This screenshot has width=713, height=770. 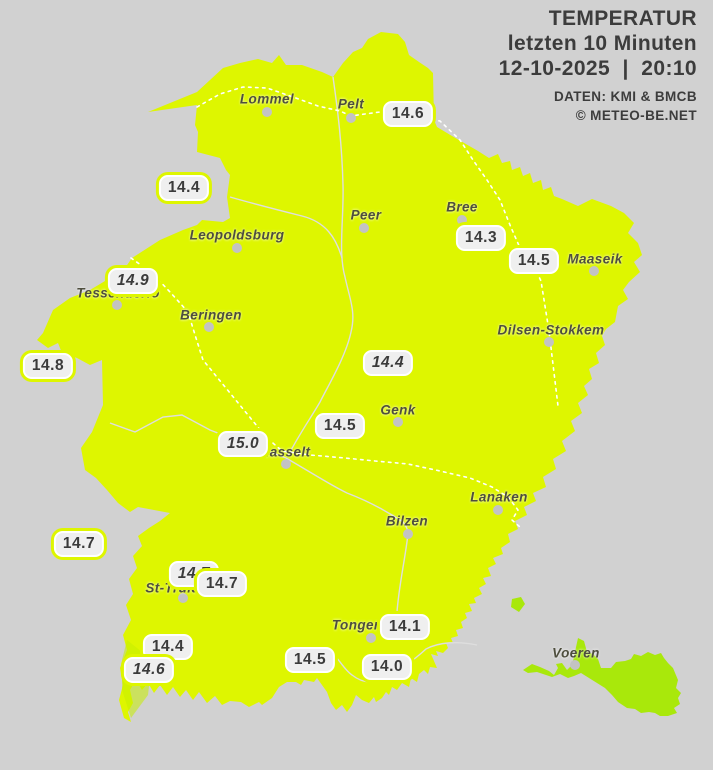 What do you see at coordinates (387, 667) in the screenshot?
I see `temperature-badge: 14.0` at bounding box center [387, 667].